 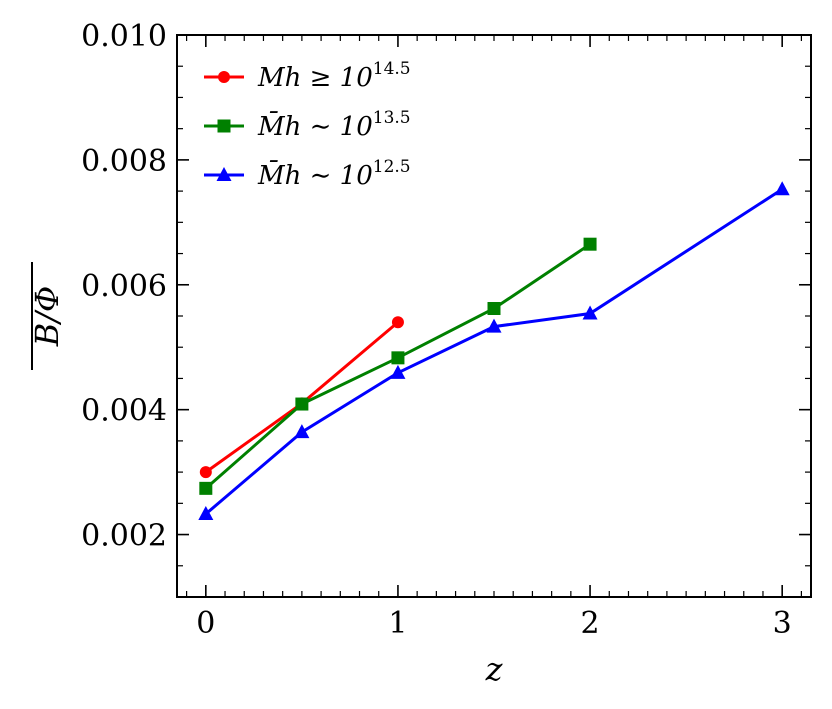 I want to click on series-line, so click(x=301, y=397).